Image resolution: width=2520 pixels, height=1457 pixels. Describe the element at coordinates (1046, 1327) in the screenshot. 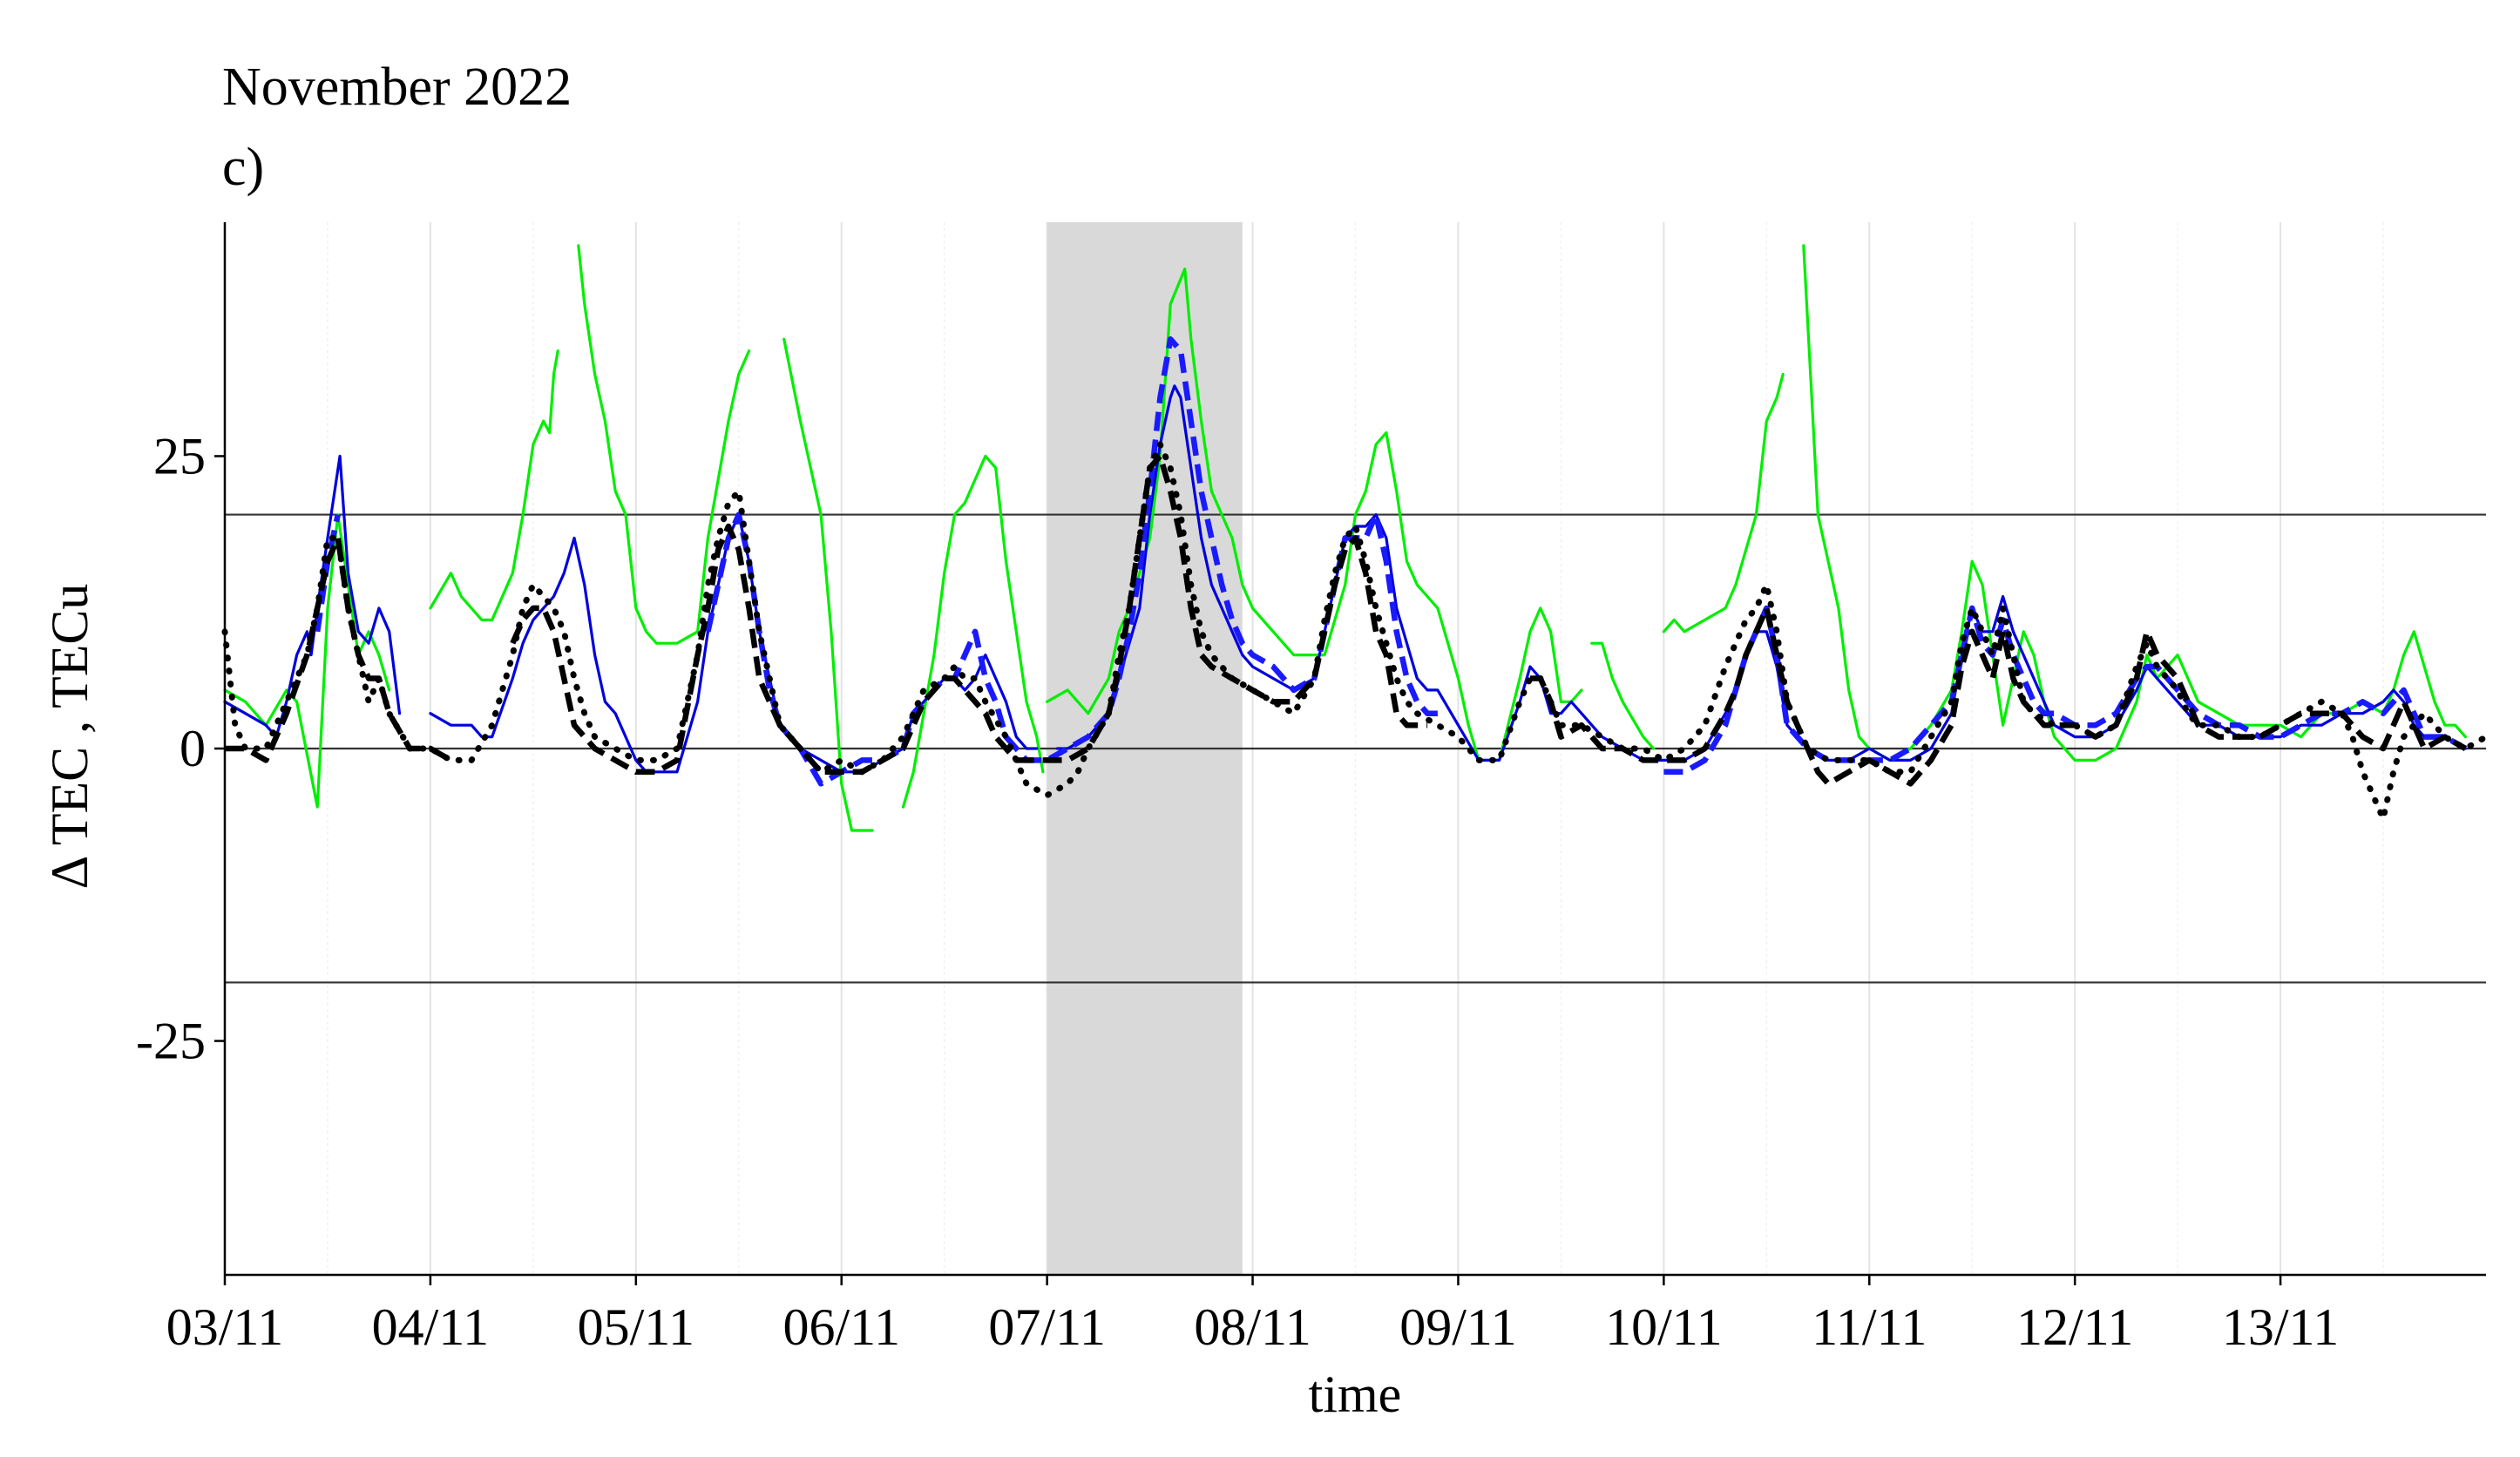

I see `x-tick-label: 07/11` at that location.